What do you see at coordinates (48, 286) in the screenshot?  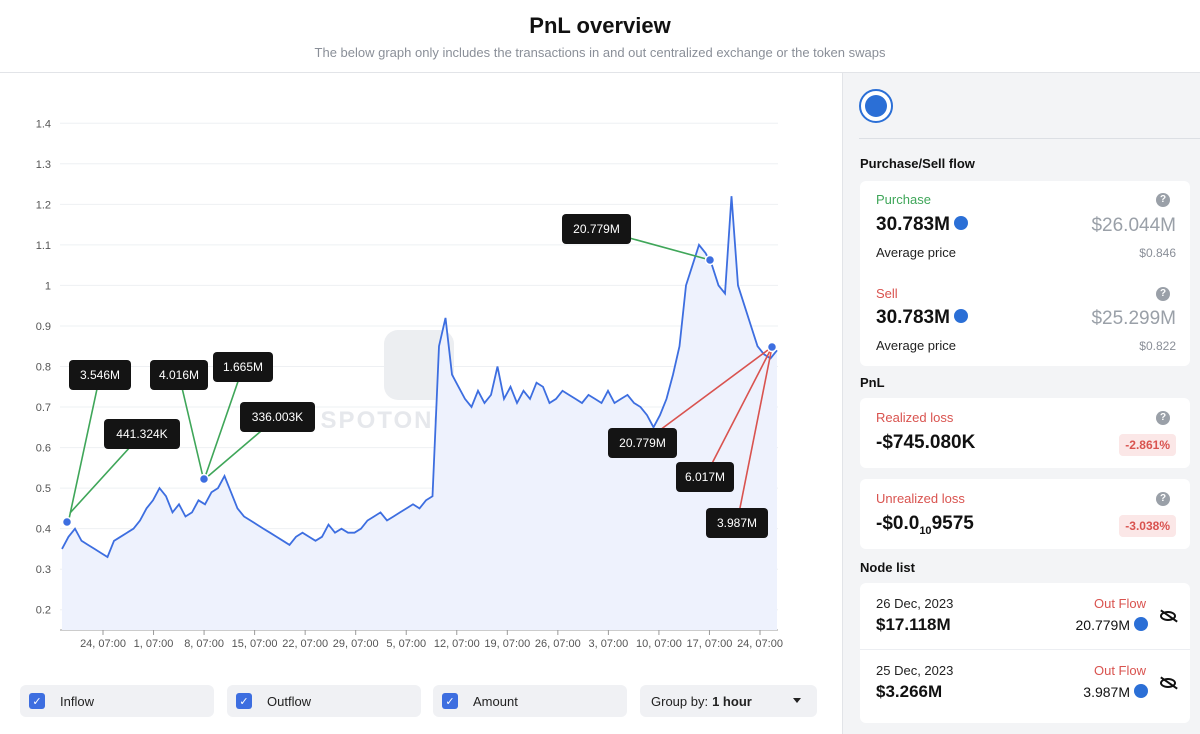 I see `y-tick-label: 1` at bounding box center [48, 286].